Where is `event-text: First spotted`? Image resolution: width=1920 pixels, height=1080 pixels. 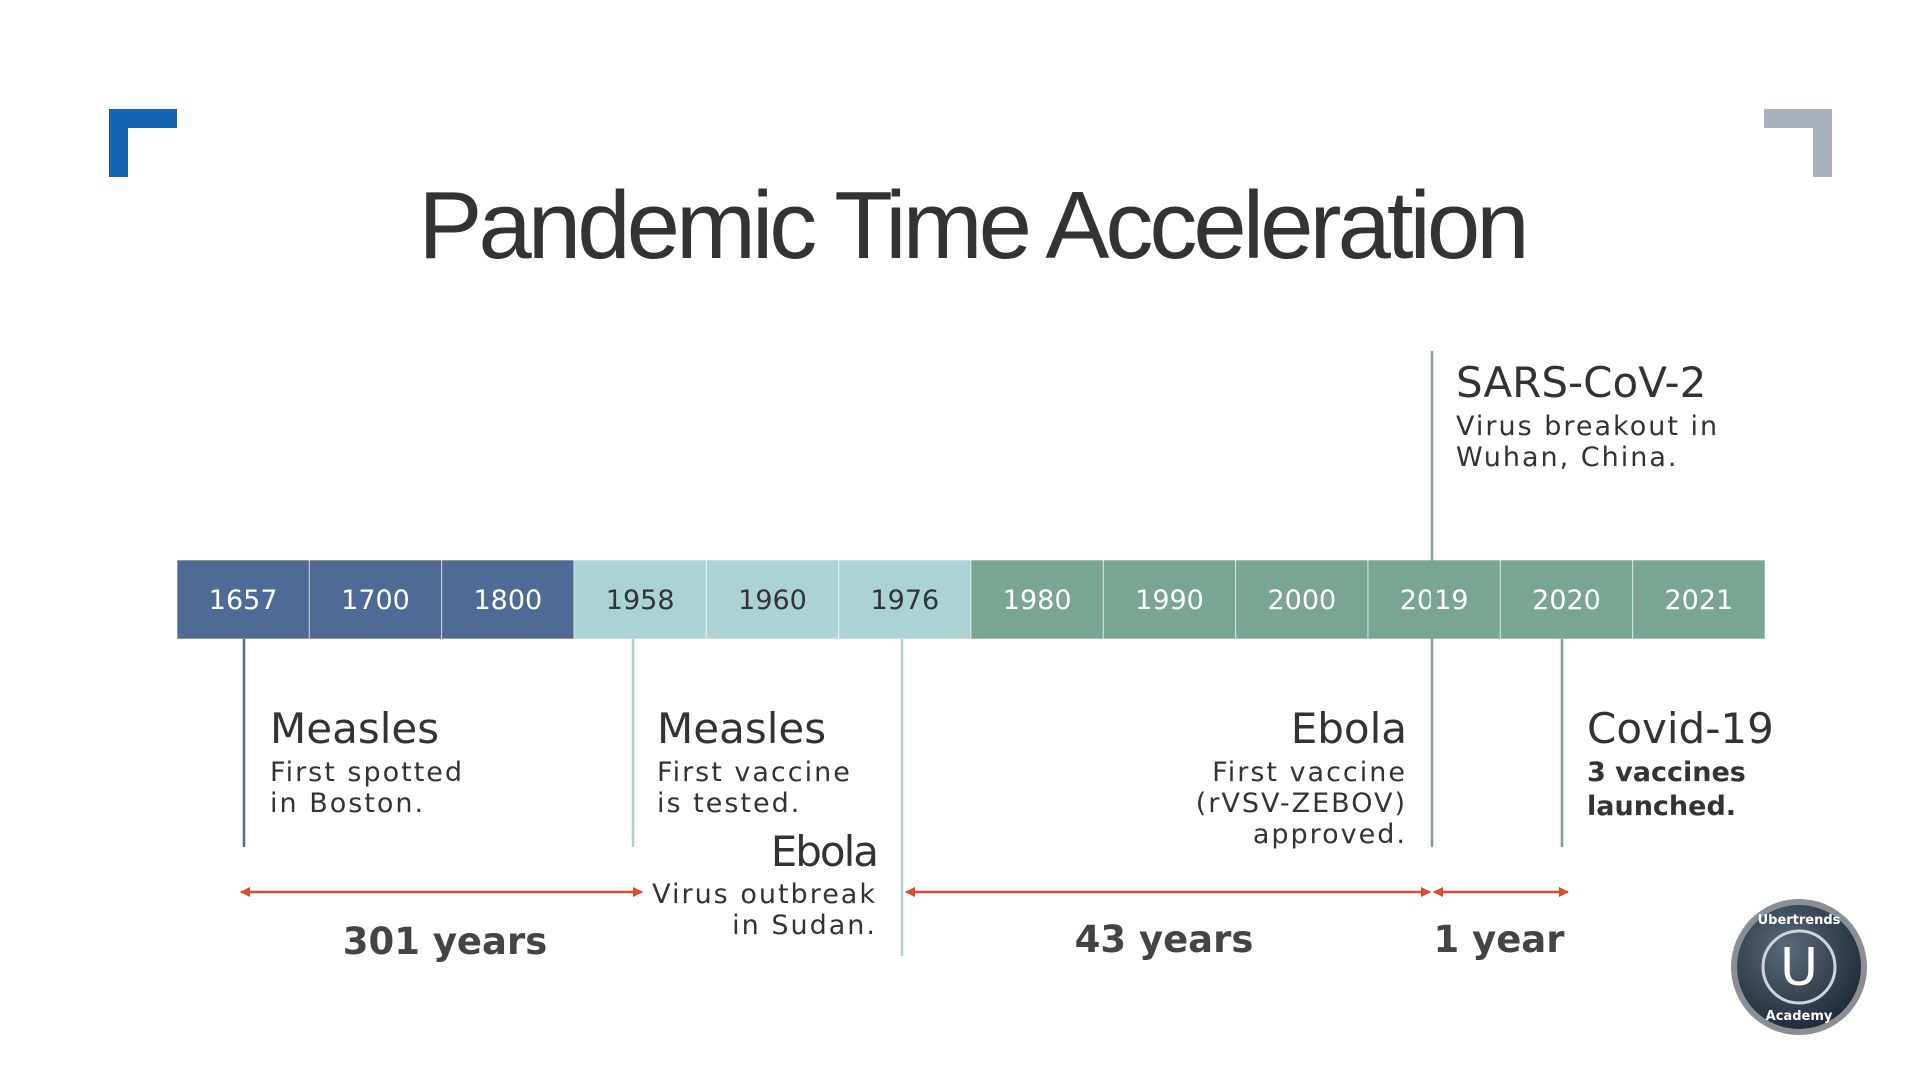
event-text: First spotted is located at coordinates (367, 772).